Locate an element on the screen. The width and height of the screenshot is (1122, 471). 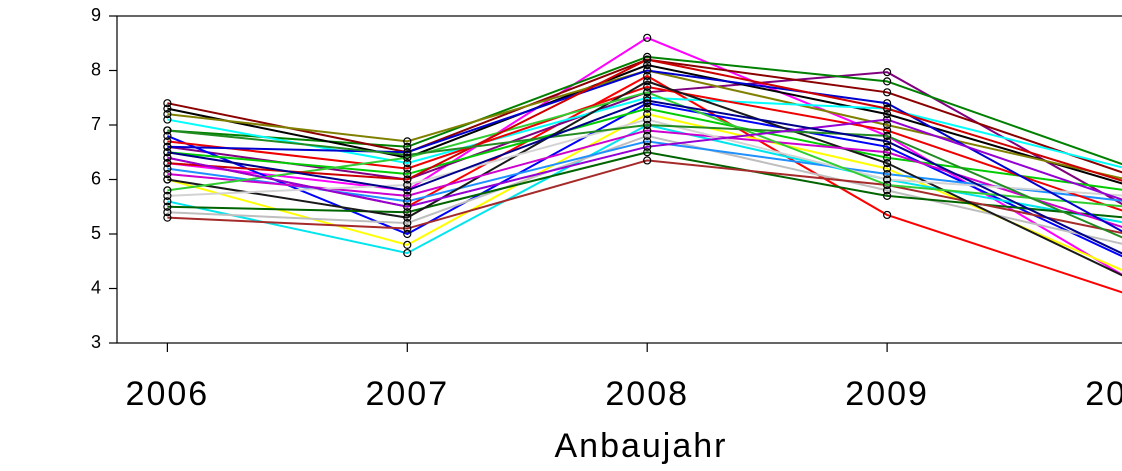
y-tick-label: 4 is located at coordinates (96, 287).